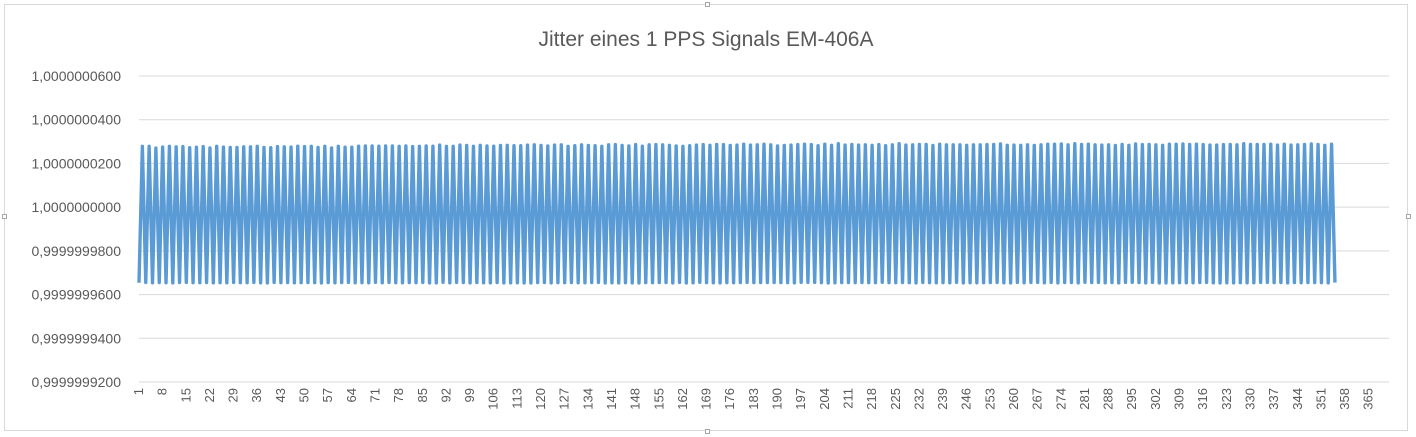  What do you see at coordinates (682, 399) in the screenshot?
I see `x-tick-label: 162` at bounding box center [682, 399].